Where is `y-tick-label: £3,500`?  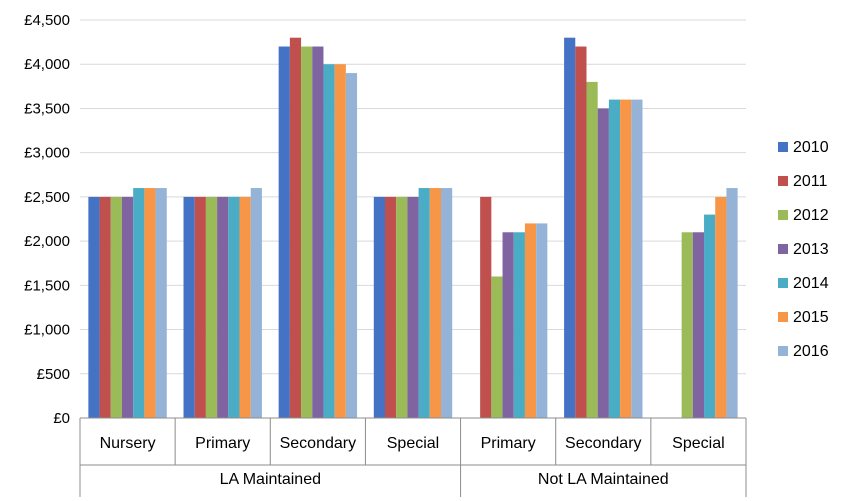 y-tick-label: £3,500 is located at coordinates (47, 108).